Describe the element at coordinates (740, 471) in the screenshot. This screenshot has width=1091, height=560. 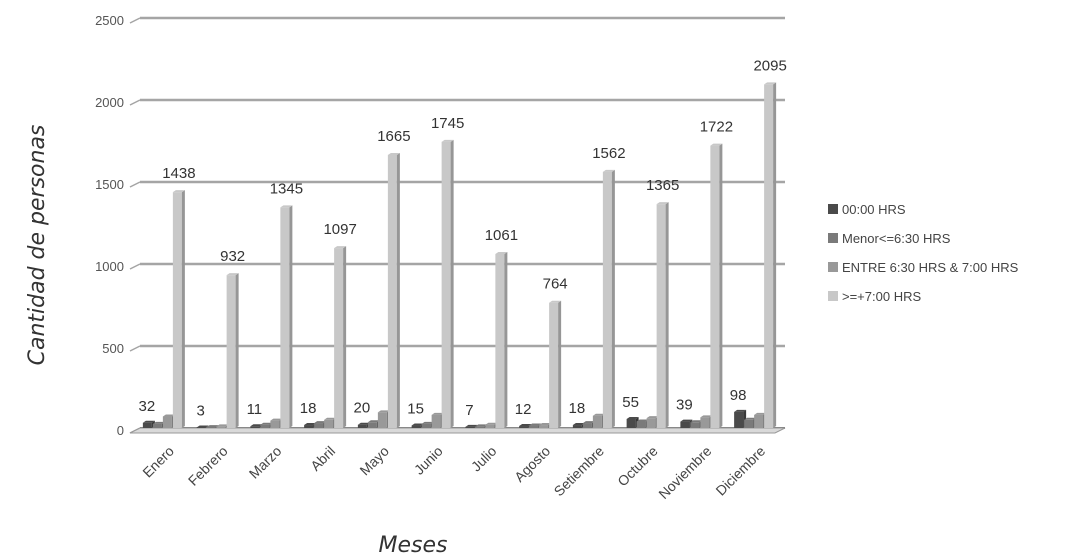
I see `x-tick-label: Diciembre` at that location.